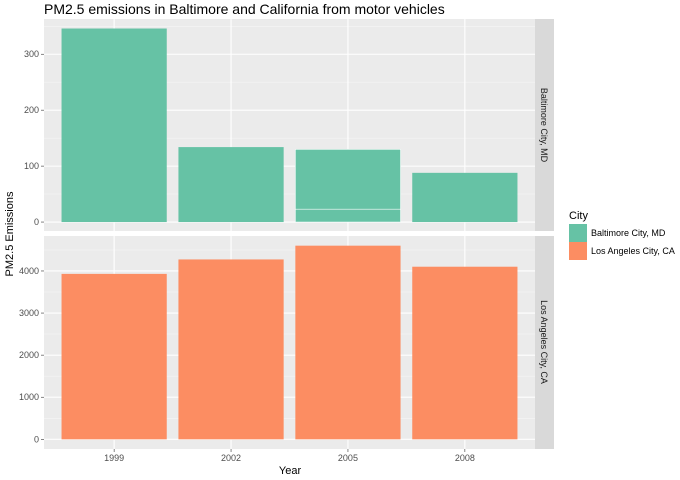 This screenshot has height=480, width=680. What do you see at coordinates (29, 313) in the screenshot?
I see `y-tick-label: 3000` at bounding box center [29, 313].